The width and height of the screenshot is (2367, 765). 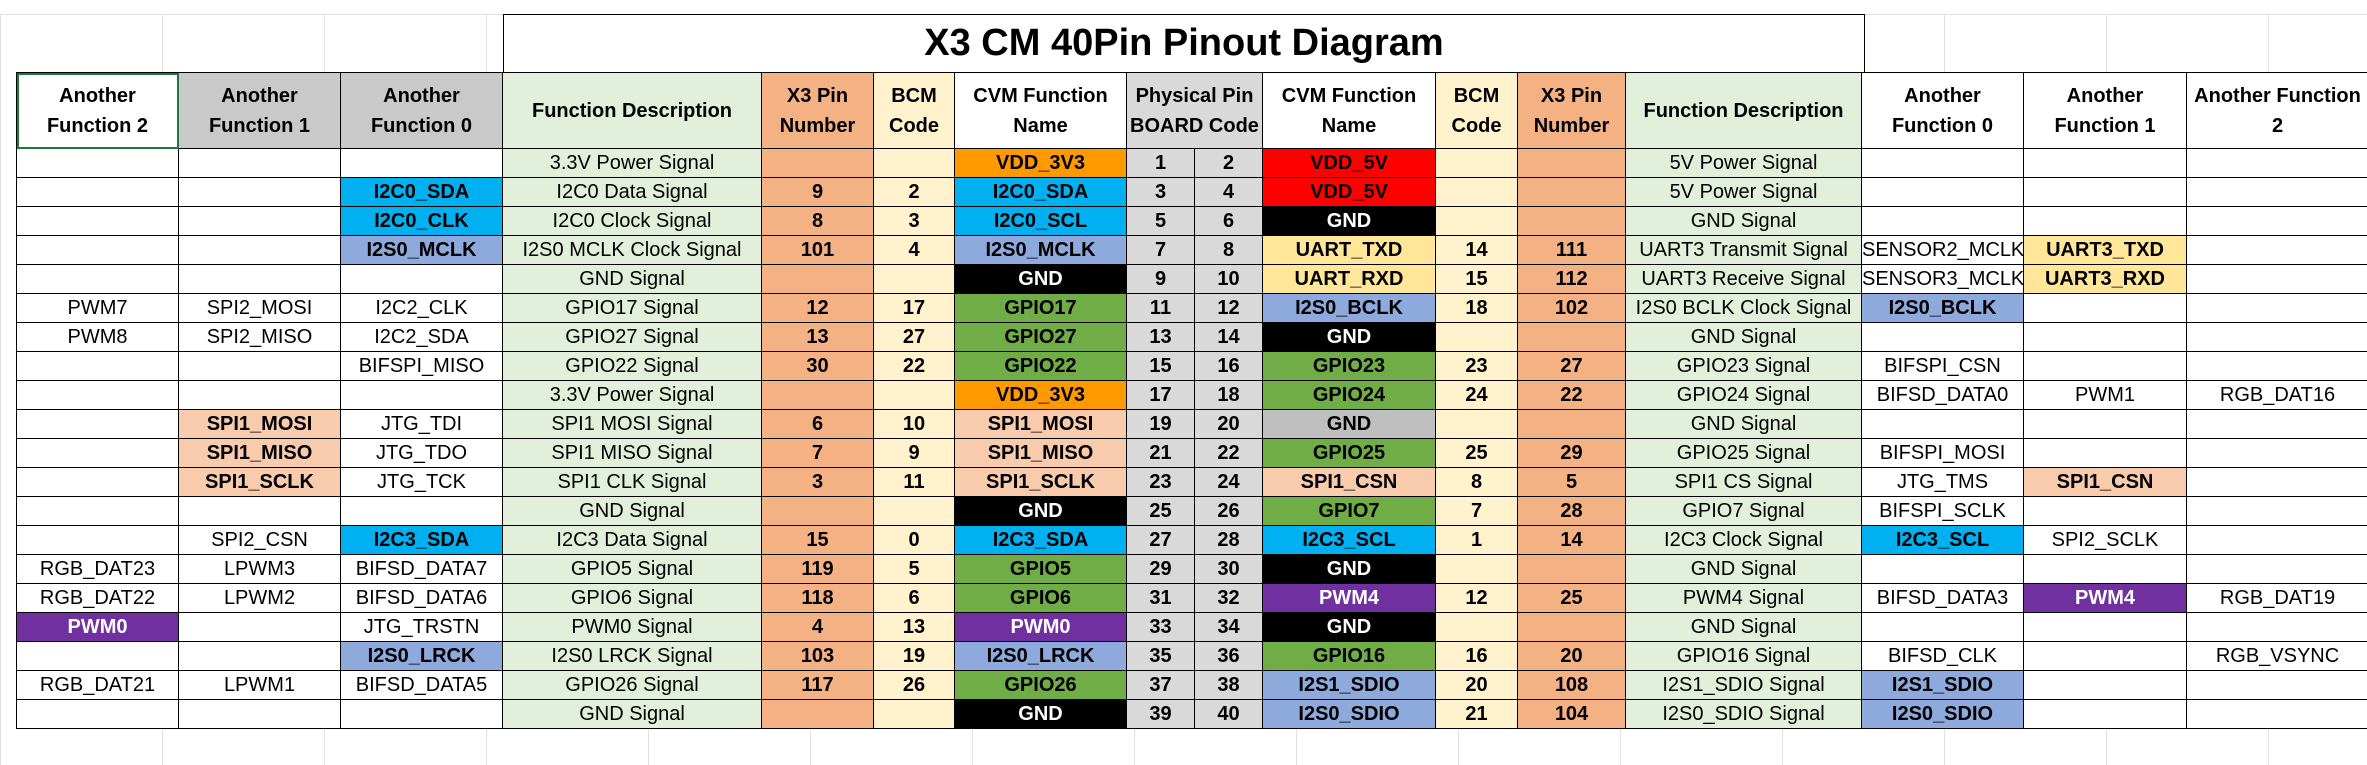 I want to click on another-function-0-left: I2C3_SDA, so click(x=421, y=540).